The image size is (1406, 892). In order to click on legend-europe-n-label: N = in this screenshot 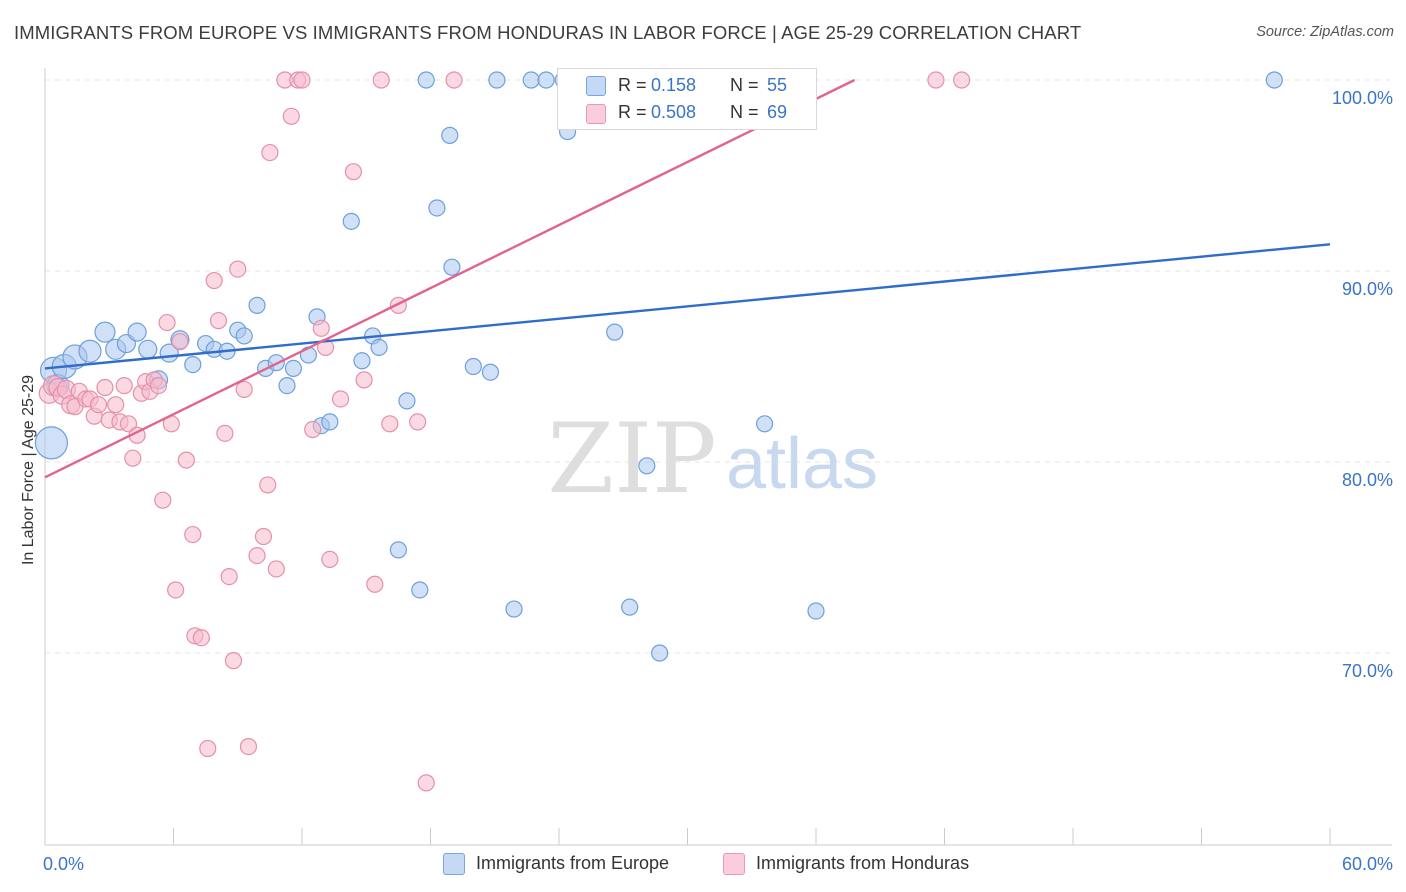, I will do `click(744, 85)`.